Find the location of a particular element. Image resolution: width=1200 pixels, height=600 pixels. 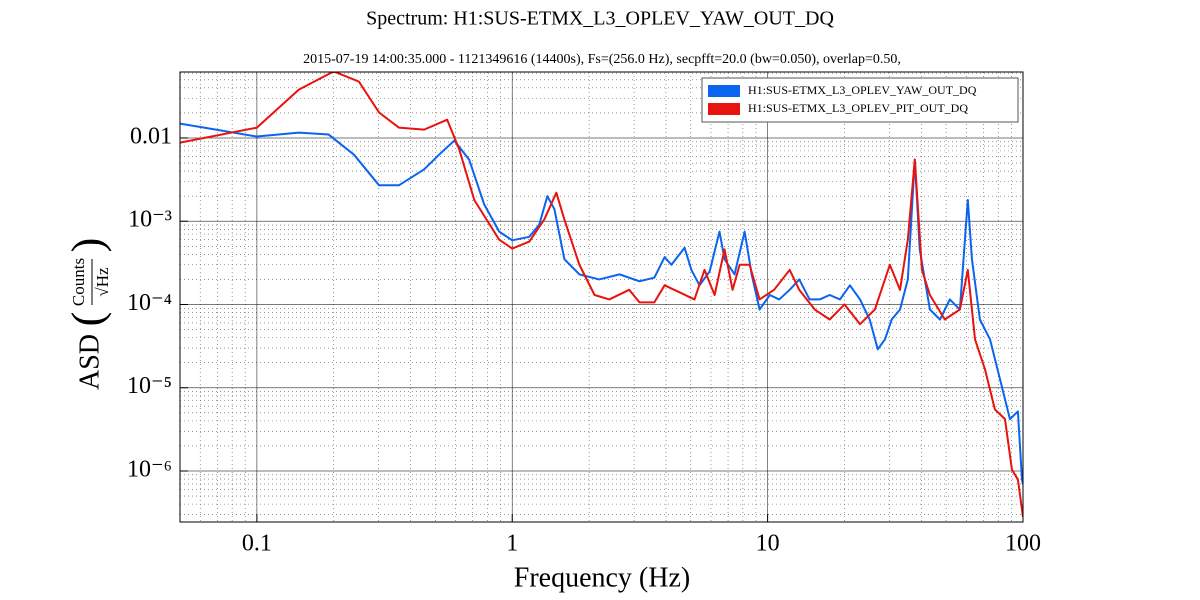

paren: ) is located at coordinates (87, 245).